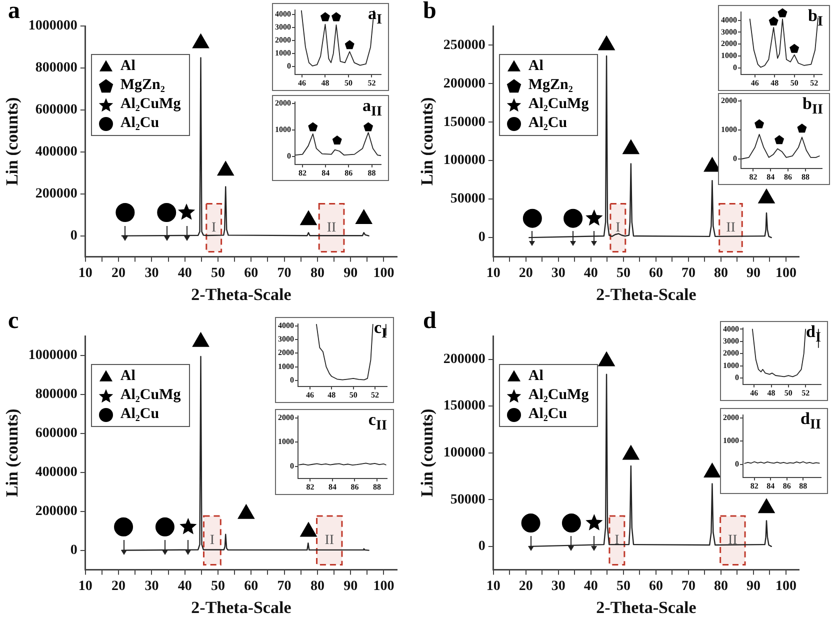  Describe the element at coordinates (56, 110) in the screenshot. I see `y-tick-label: 600000` at that location.